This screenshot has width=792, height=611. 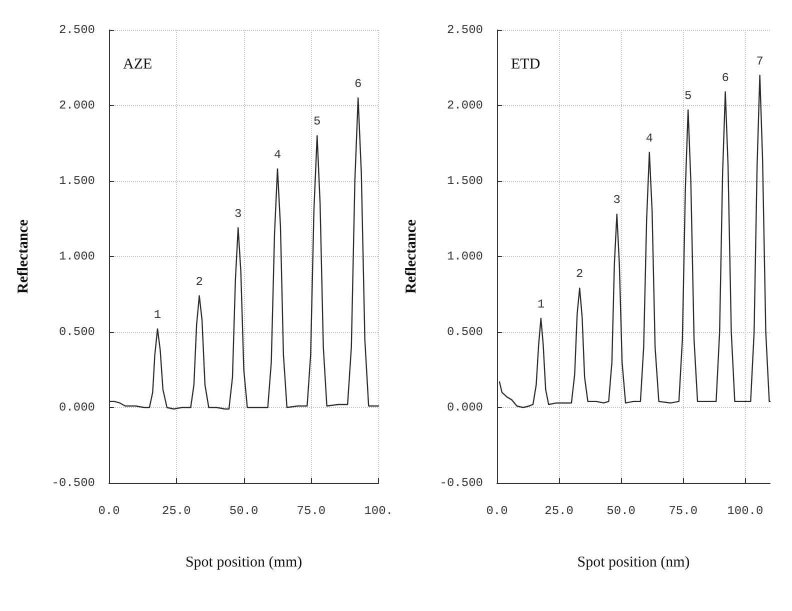 What do you see at coordinates (745, 511) in the screenshot?
I see `x-tick-label: 100.0` at bounding box center [745, 511].